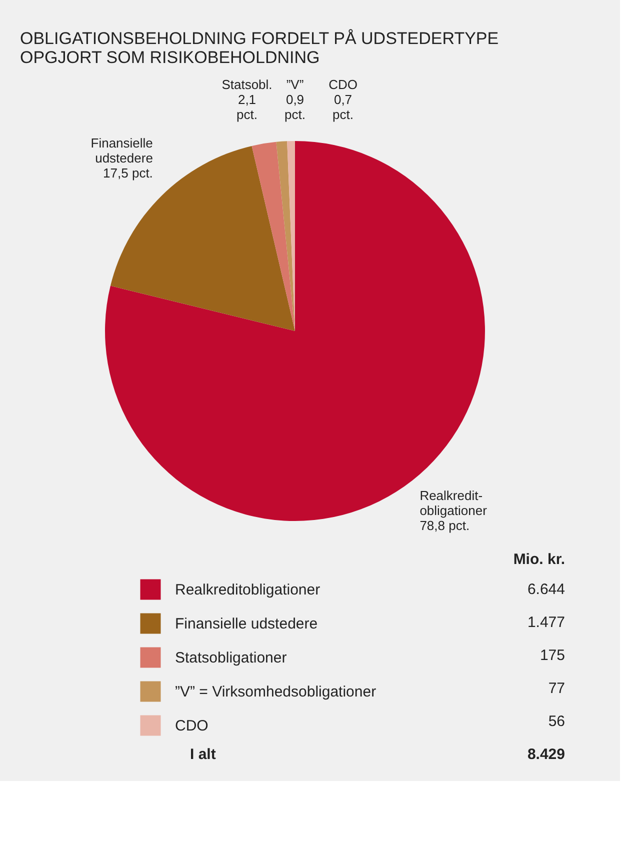 This screenshot has height=856, width=636. Describe the element at coordinates (556, 688) in the screenshot. I see `data-label: 77` at that location.